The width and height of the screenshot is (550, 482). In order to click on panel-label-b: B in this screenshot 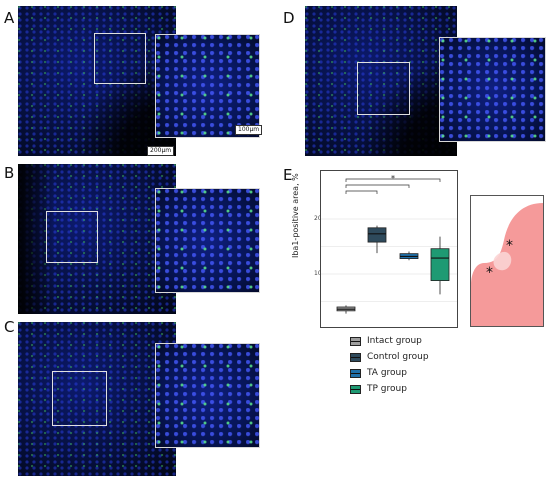, I will do `click(9, 173)`.